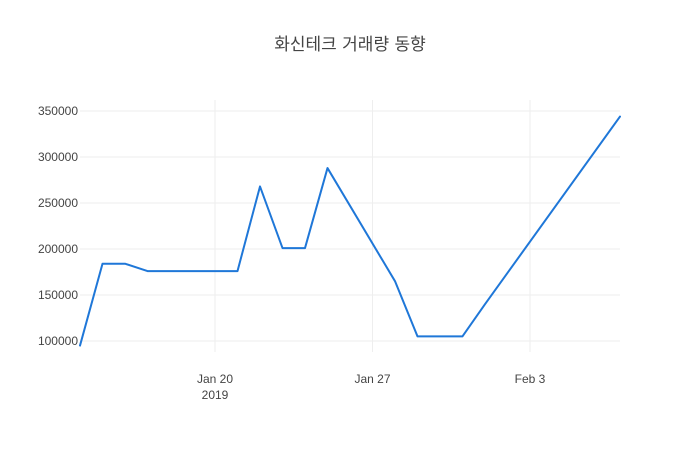 The image size is (700, 450). I want to click on x-tick-label: Jan 20, so click(215, 379).